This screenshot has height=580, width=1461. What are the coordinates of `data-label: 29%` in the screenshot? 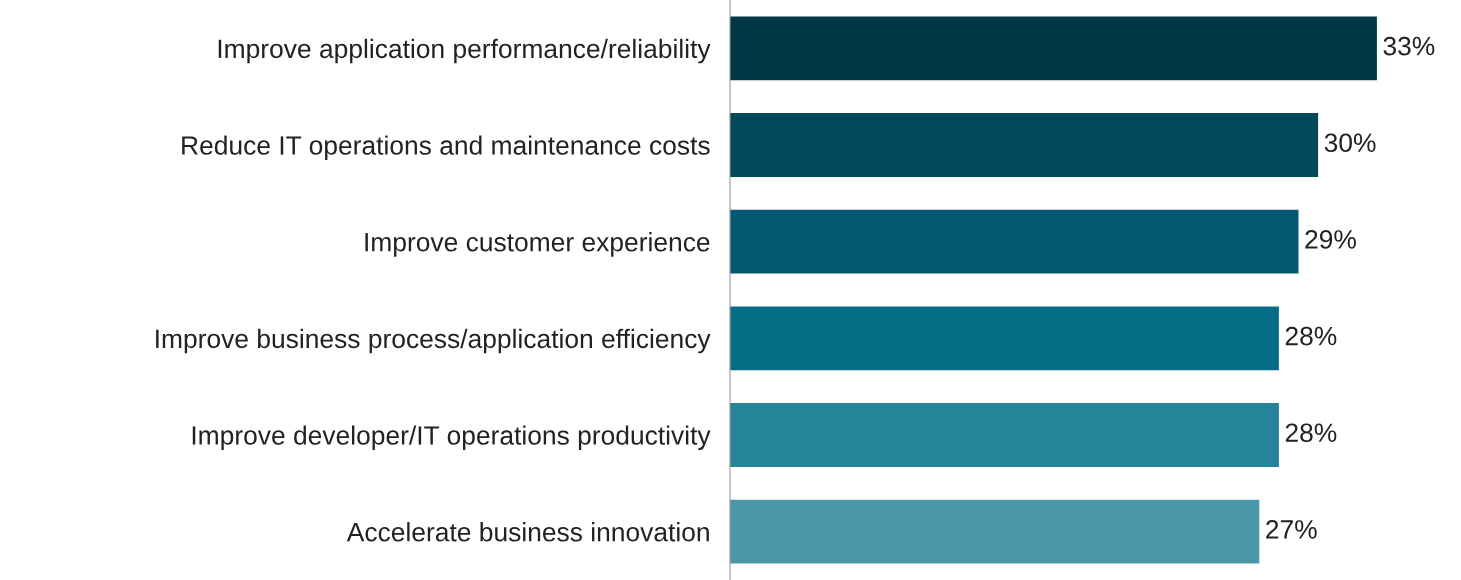 It's located at (1330, 239).